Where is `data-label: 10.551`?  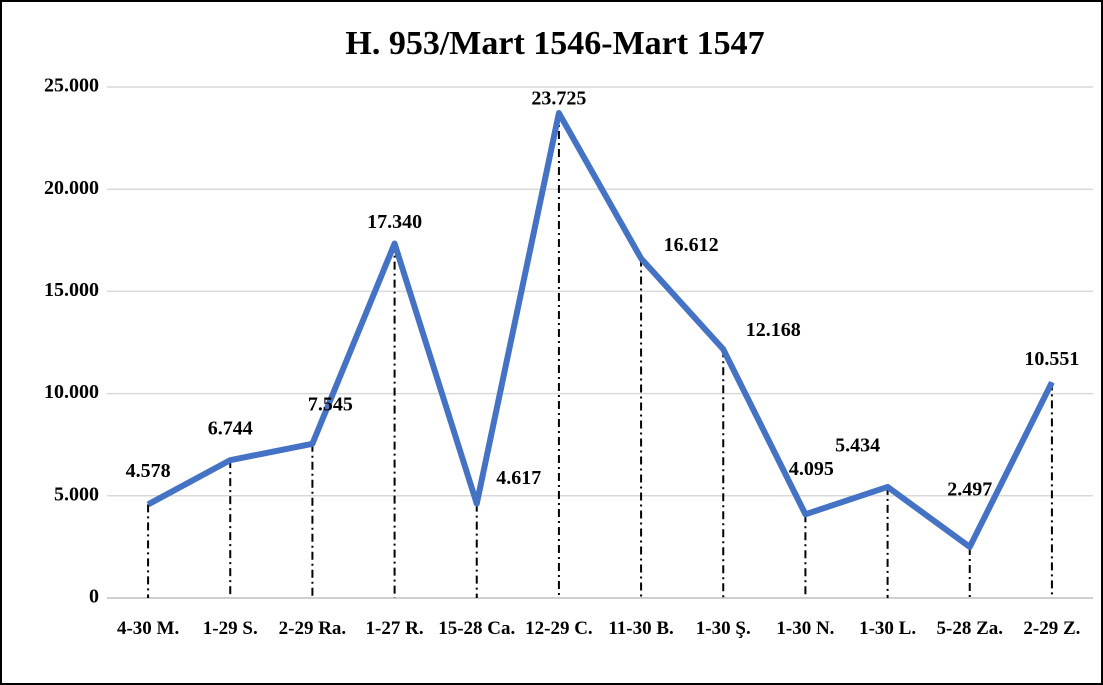
data-label: 10.551 is located at coordinates (1051, 359).